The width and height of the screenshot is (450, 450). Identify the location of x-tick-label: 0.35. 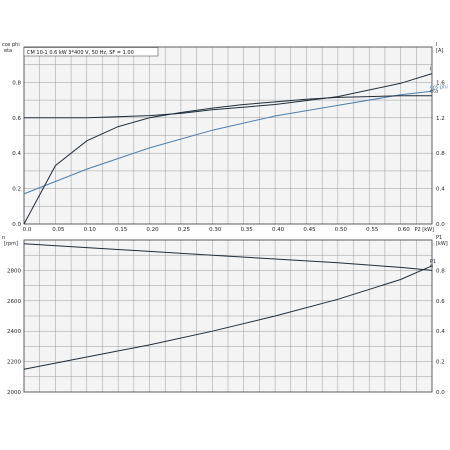
(247, 230).